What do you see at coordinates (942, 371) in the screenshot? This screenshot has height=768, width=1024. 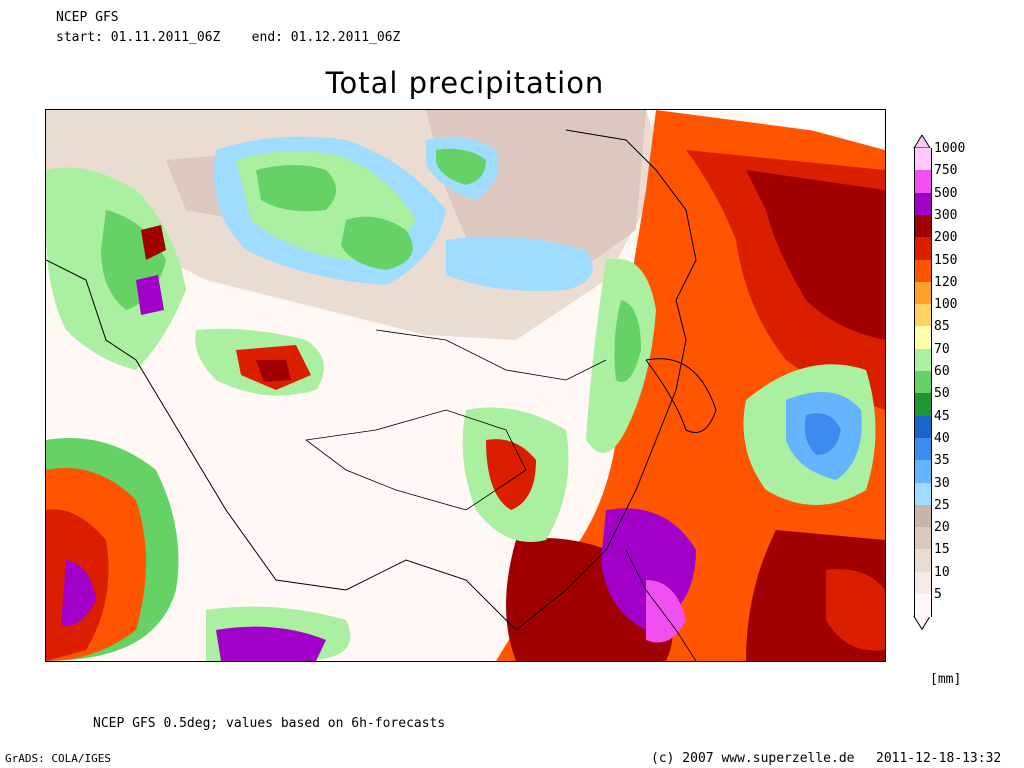 I see `legend-label: 60` at bounding box center [942, 371].